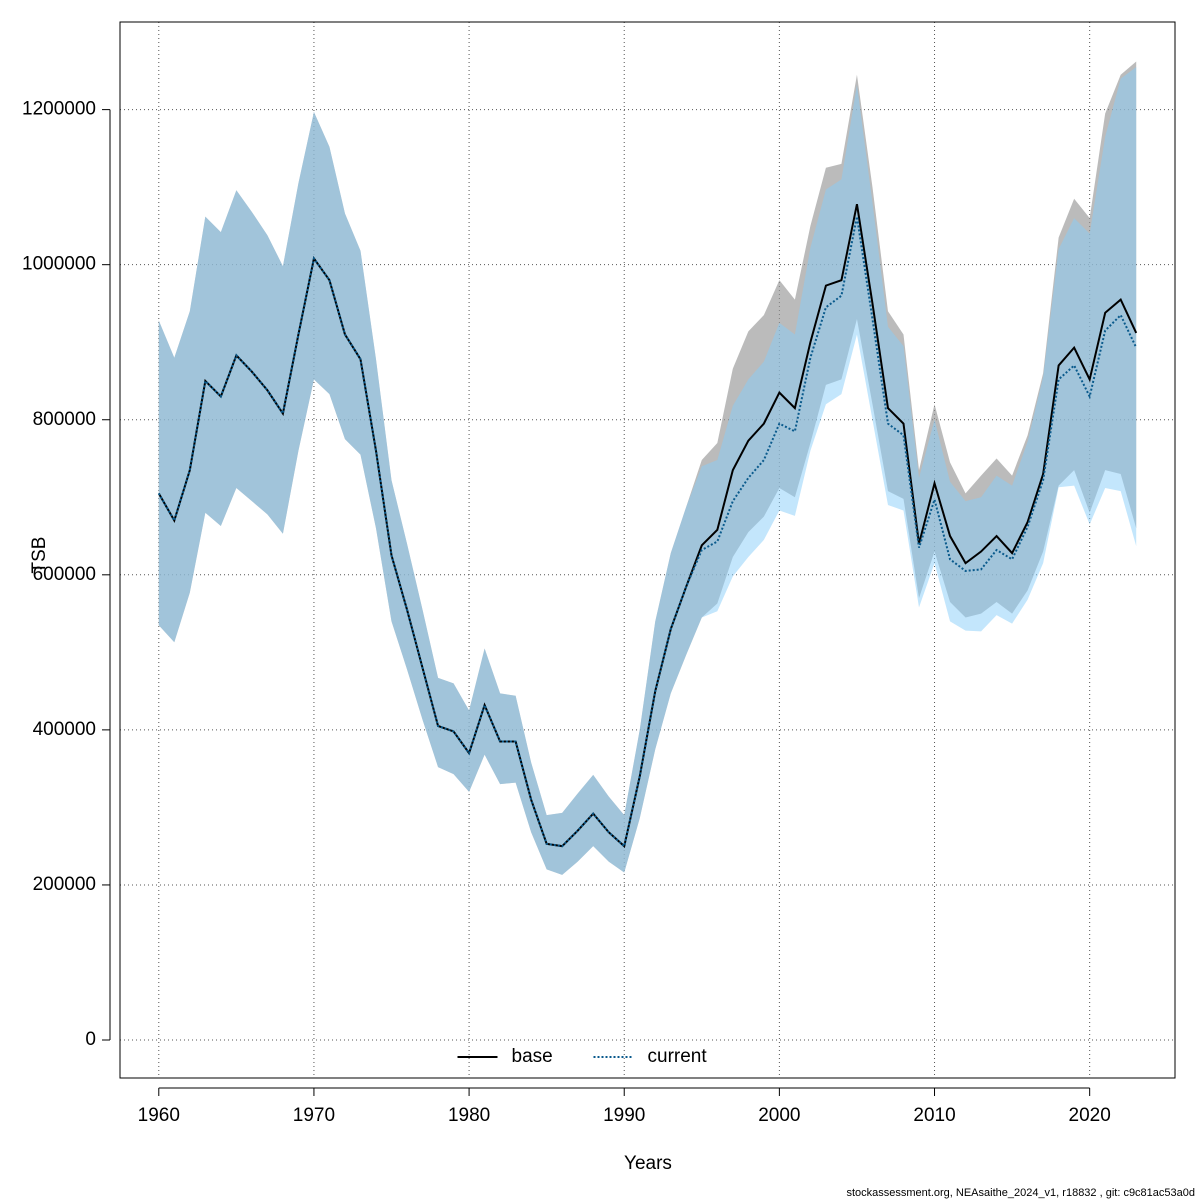 The width and height of the screenshot is (1200, 1200). Describe the element at coordinates (90, 1039) in the screenshot. I see `y-tick-label: 0` at that location.